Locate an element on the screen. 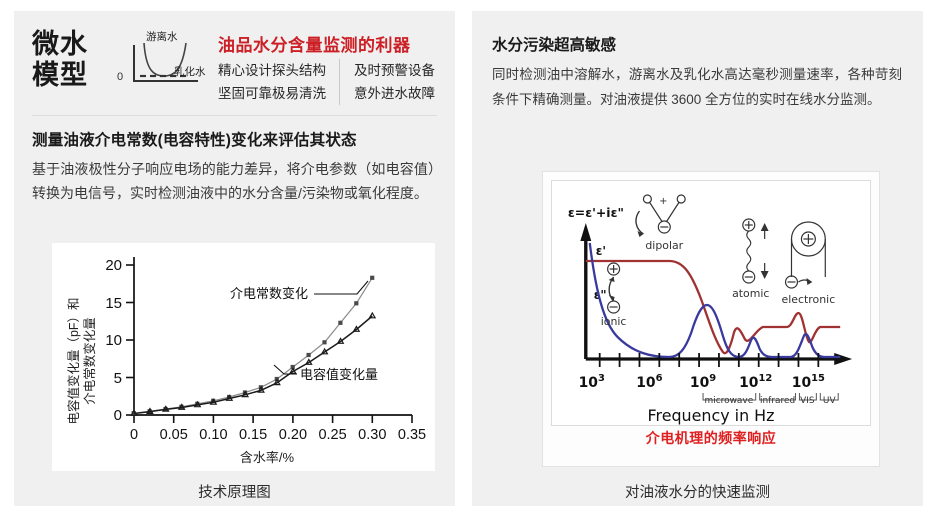 This screenshot has width=937, height=517. x-axis-ticks is located at coordinates (273, 419).